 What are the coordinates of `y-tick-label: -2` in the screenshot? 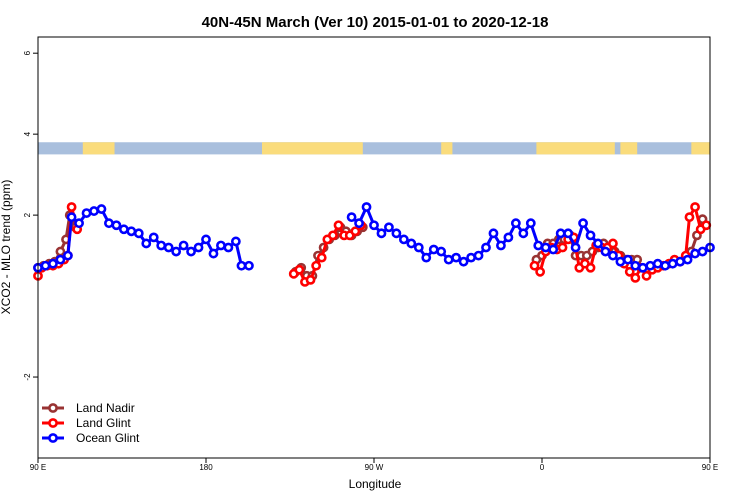 It's located at (27, 377).